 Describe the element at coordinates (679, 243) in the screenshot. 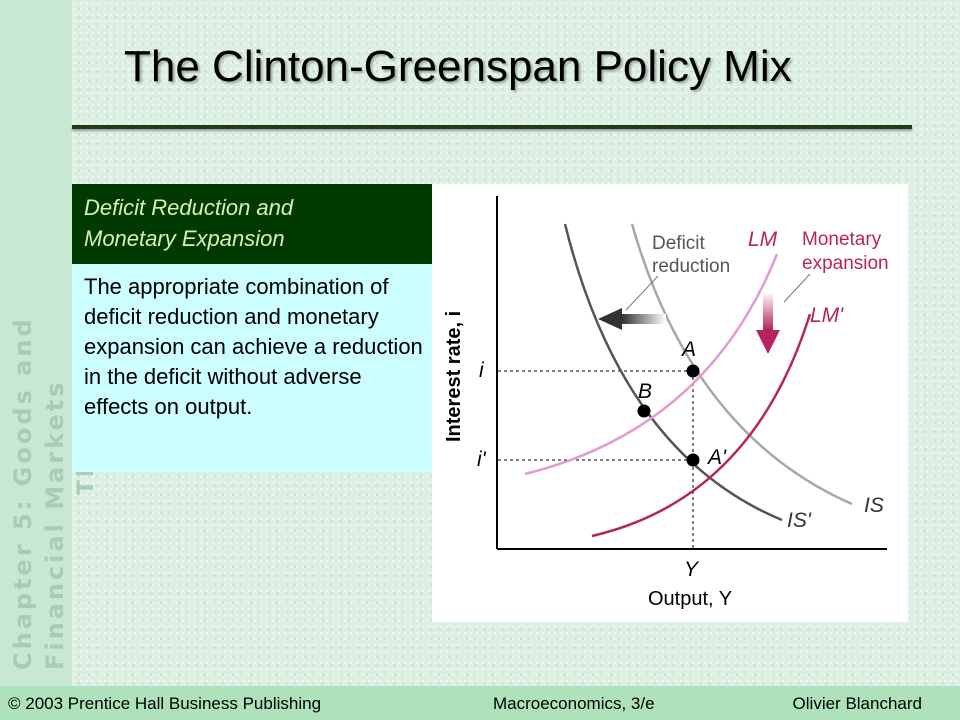

I see `deficit-annotation-line1: Deficit` at that location.